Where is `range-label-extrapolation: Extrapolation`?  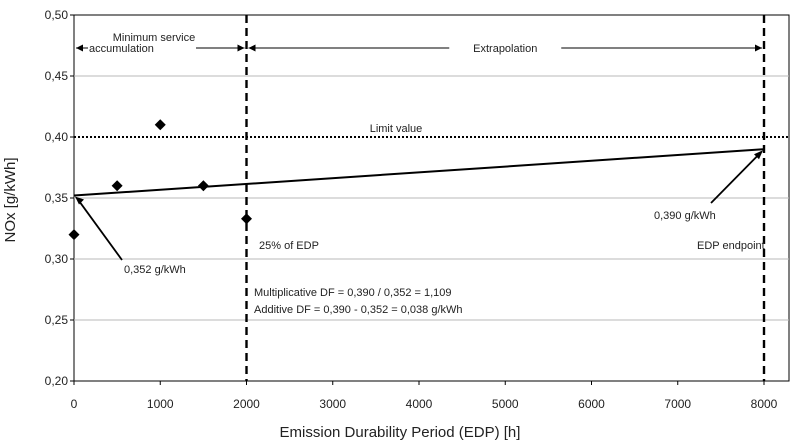
range-label-extrapolation: Extrapolation is located at coordinates (505, 49).